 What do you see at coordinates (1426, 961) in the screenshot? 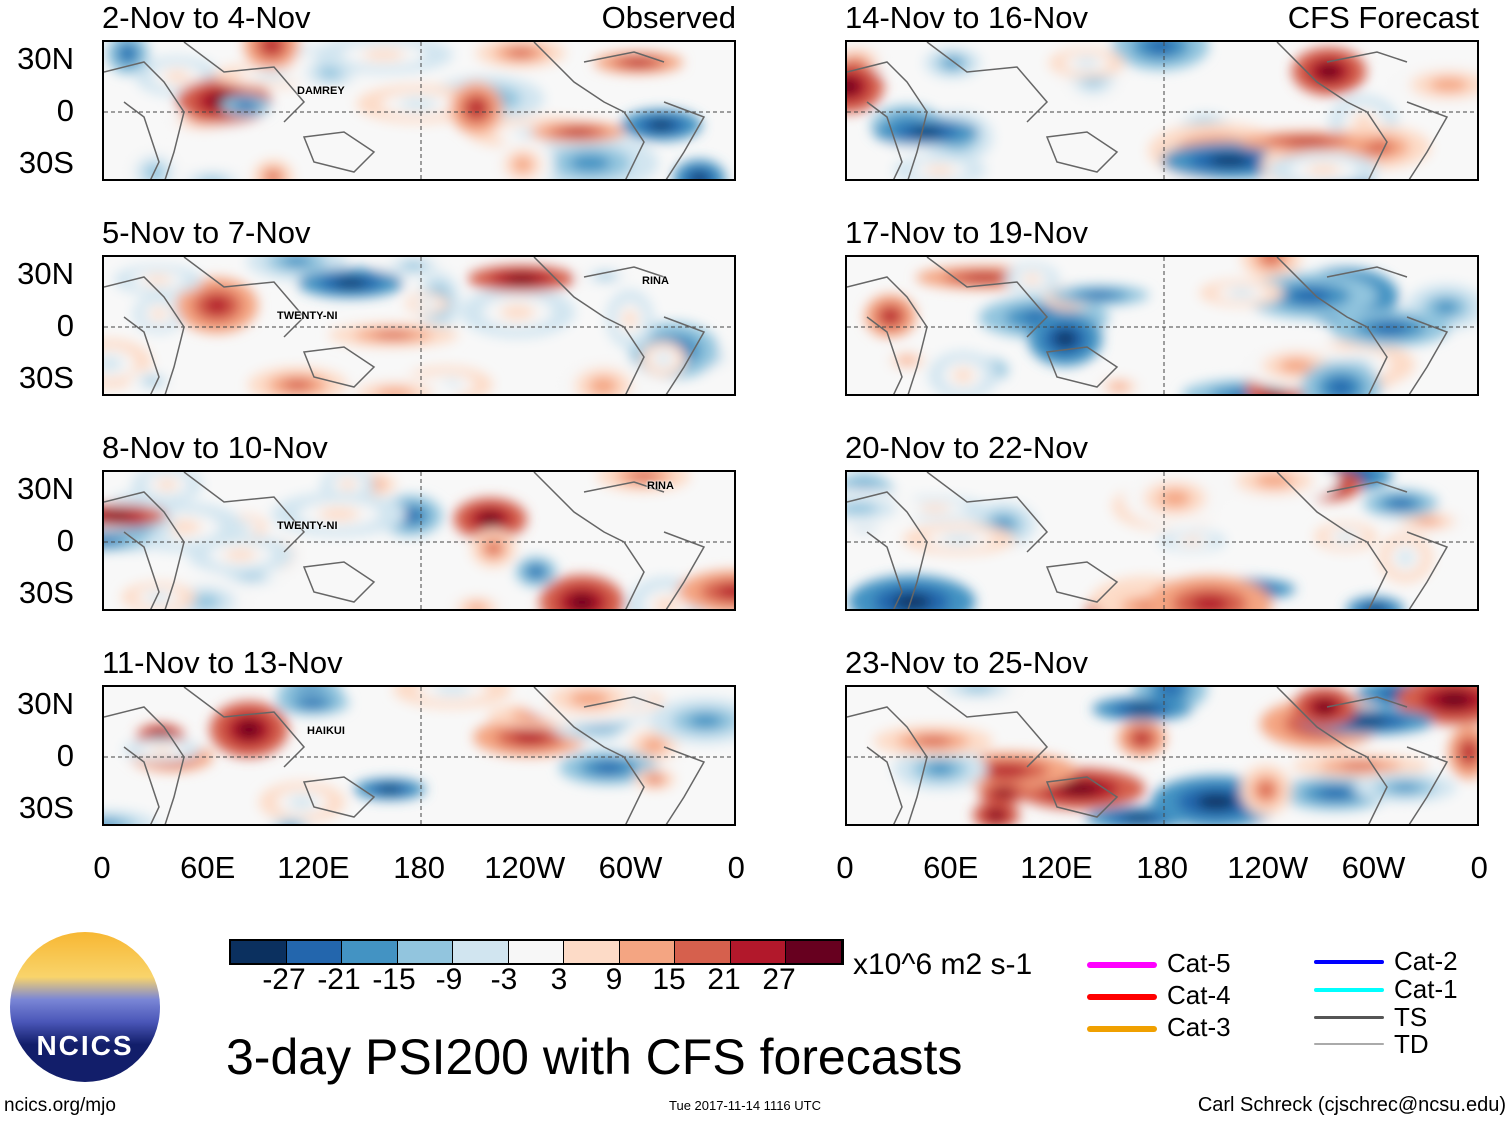
I see `legend-label: Cat-2` at bounding box center [1426, 961].